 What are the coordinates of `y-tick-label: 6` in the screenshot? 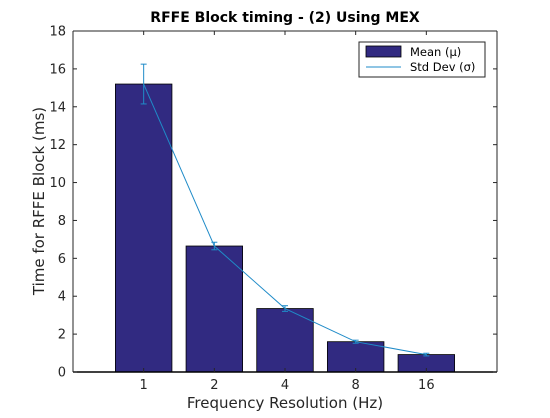 It's located at (62, 259).